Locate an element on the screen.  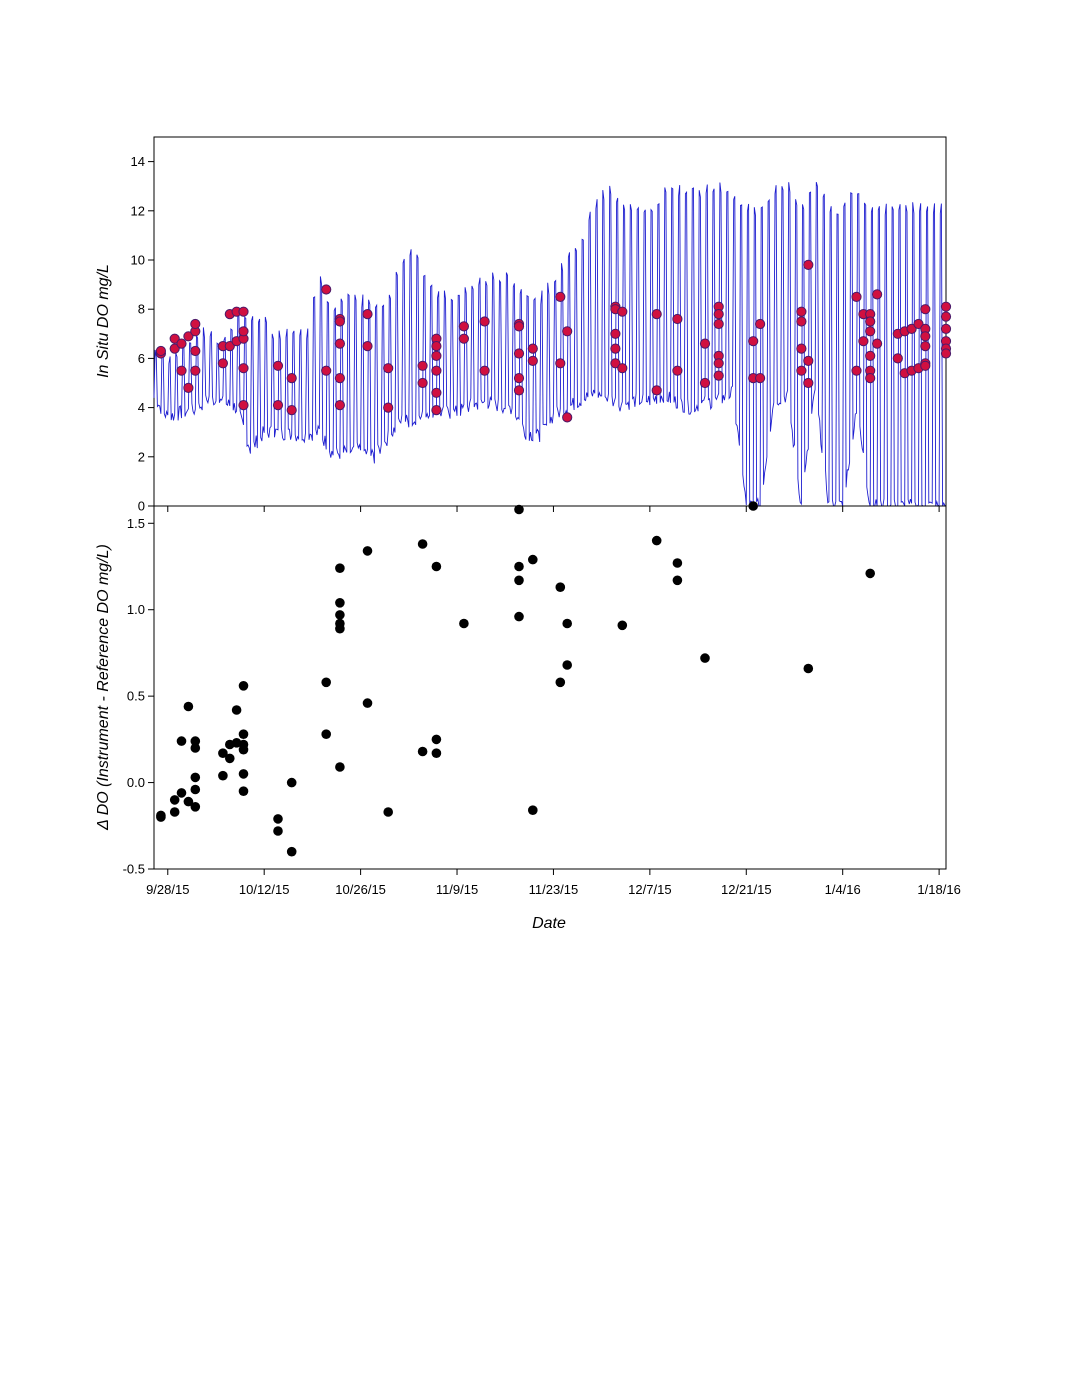
x-tick-label: 12/7/15 is located at coordinates (649, 889).